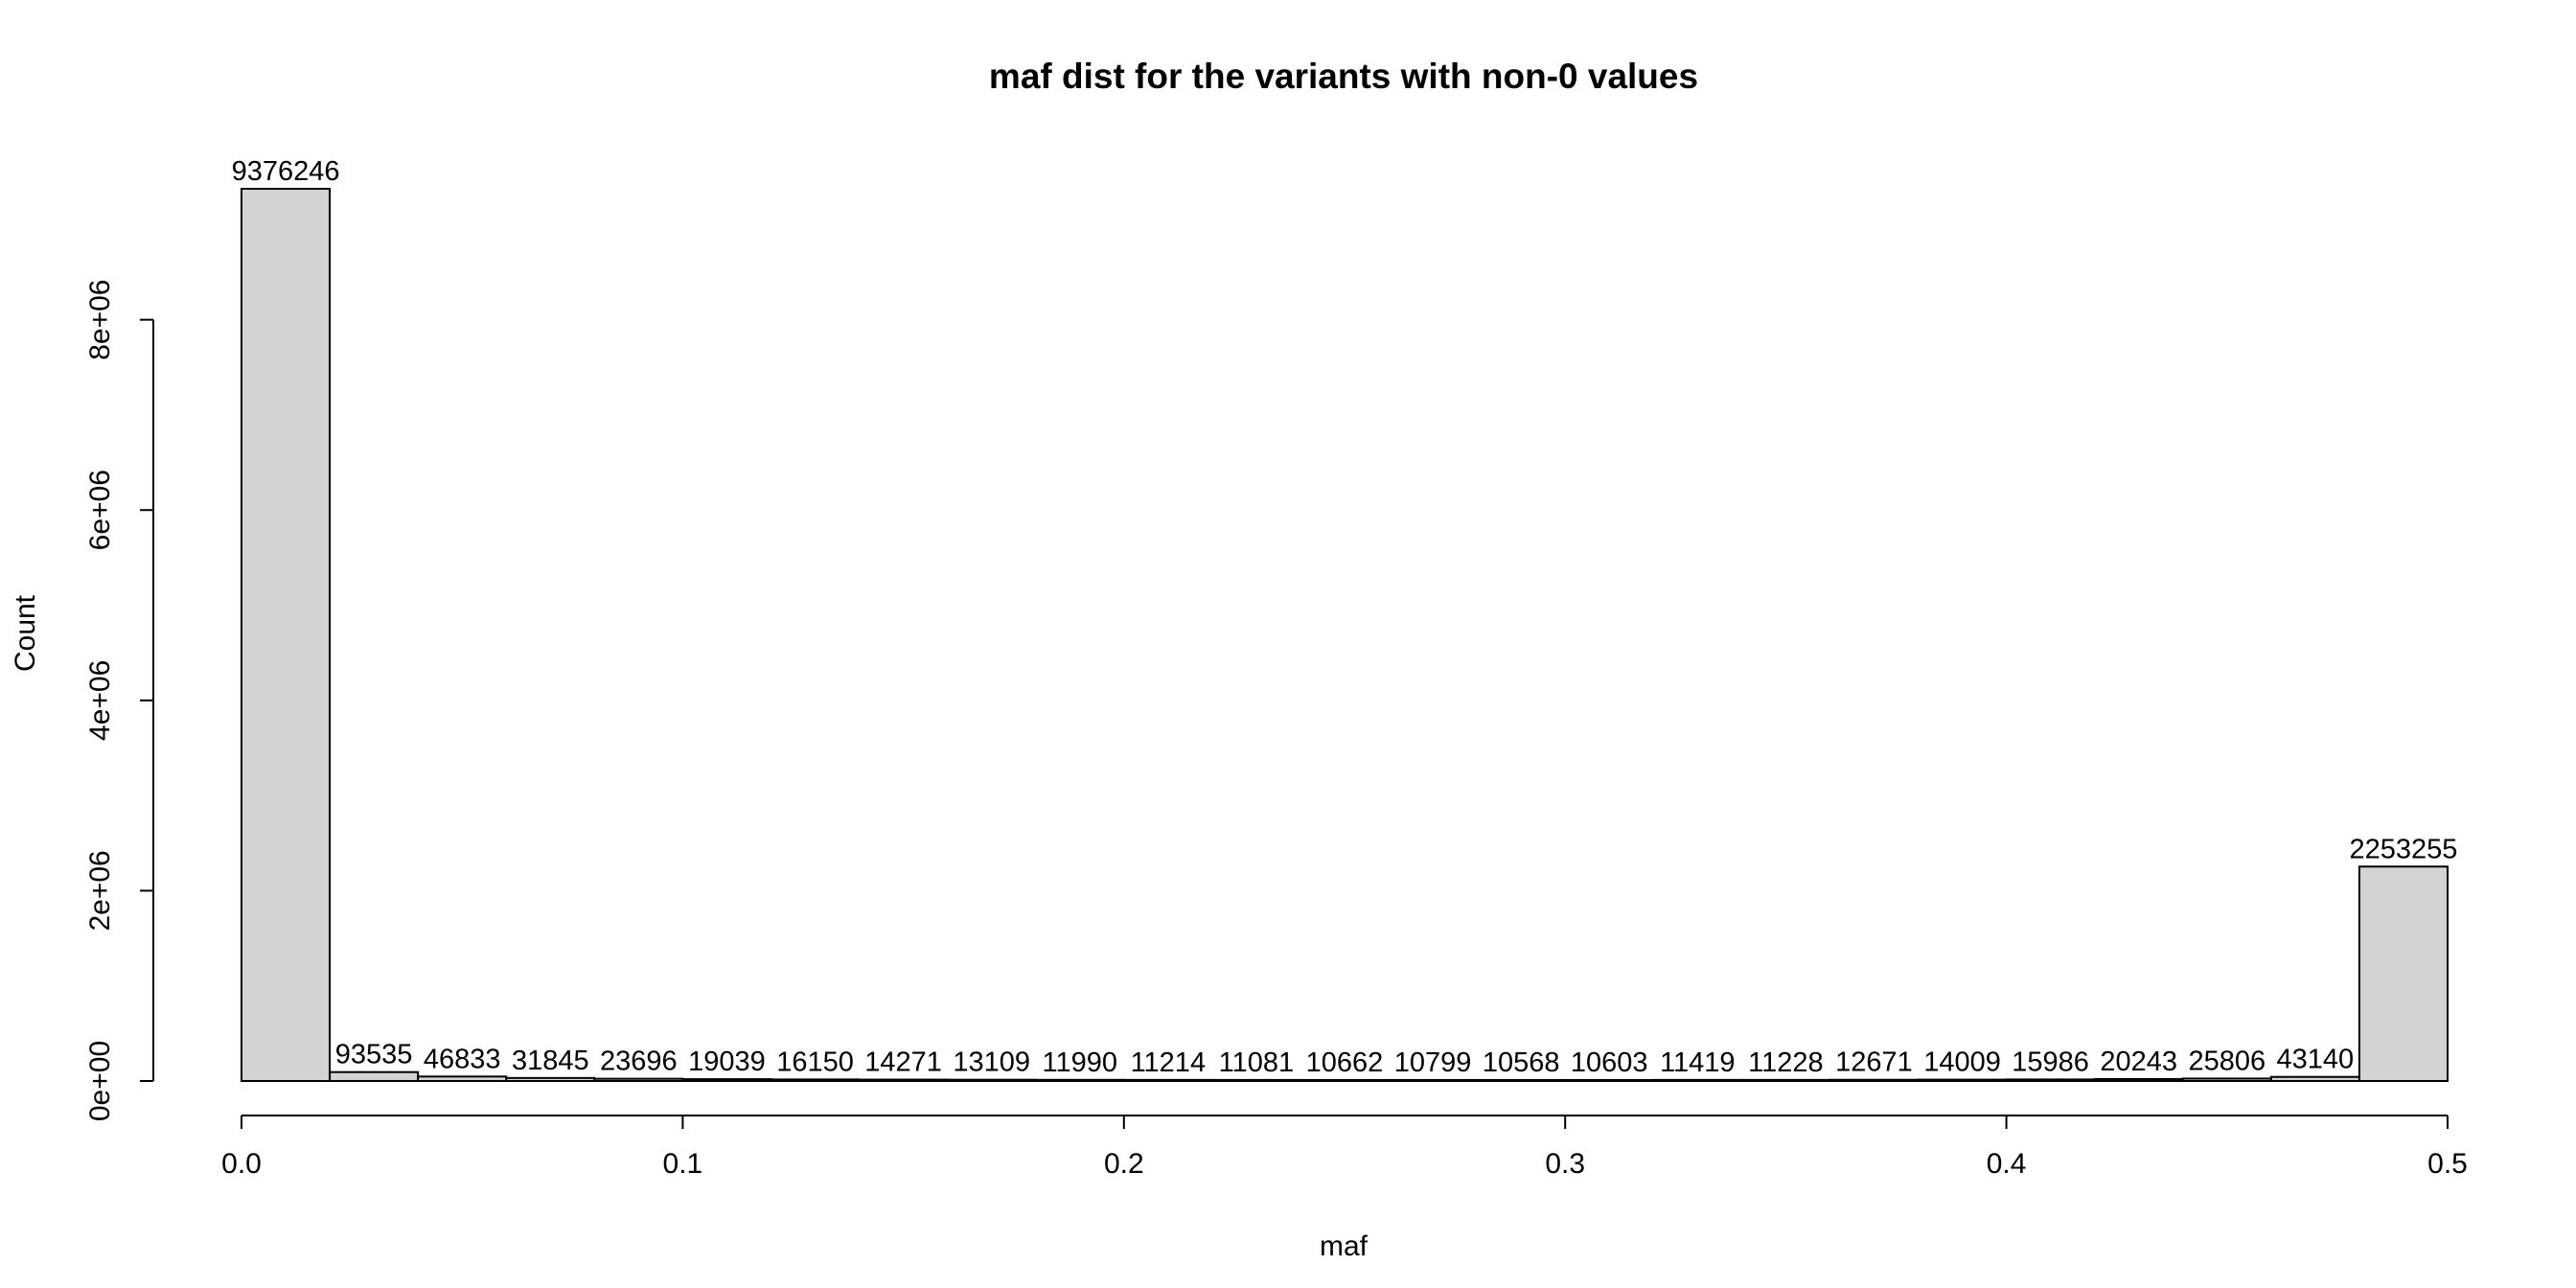 The height and width of the screenshot is (1288, 2576). Describe the element at coordinates (1344, 1246) in the screenshot. I see `x-axis-label: maf` at that location.